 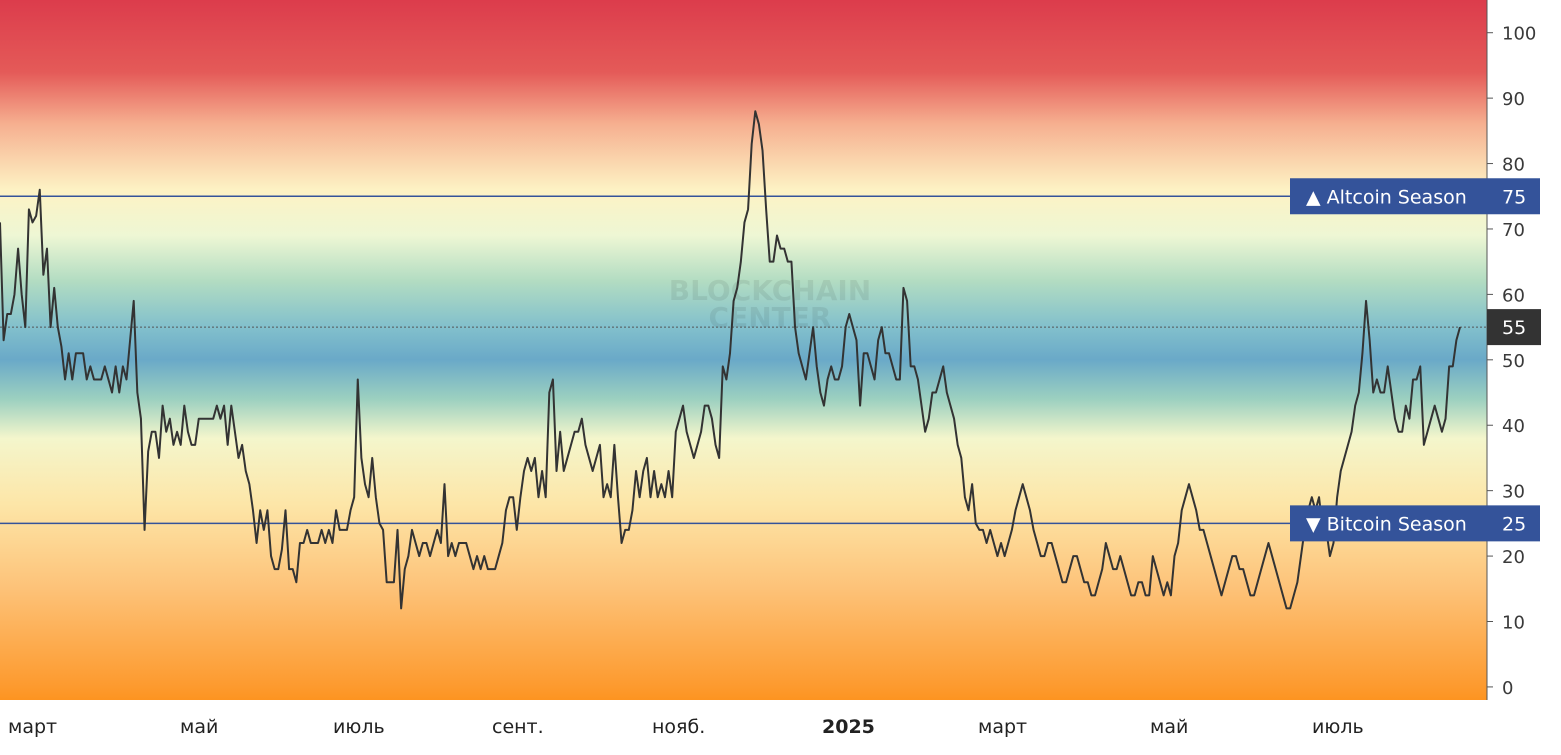 I want to click on reference-badge-label-25: ▼ Bitcoin Season, so click(x=1386, y=524).